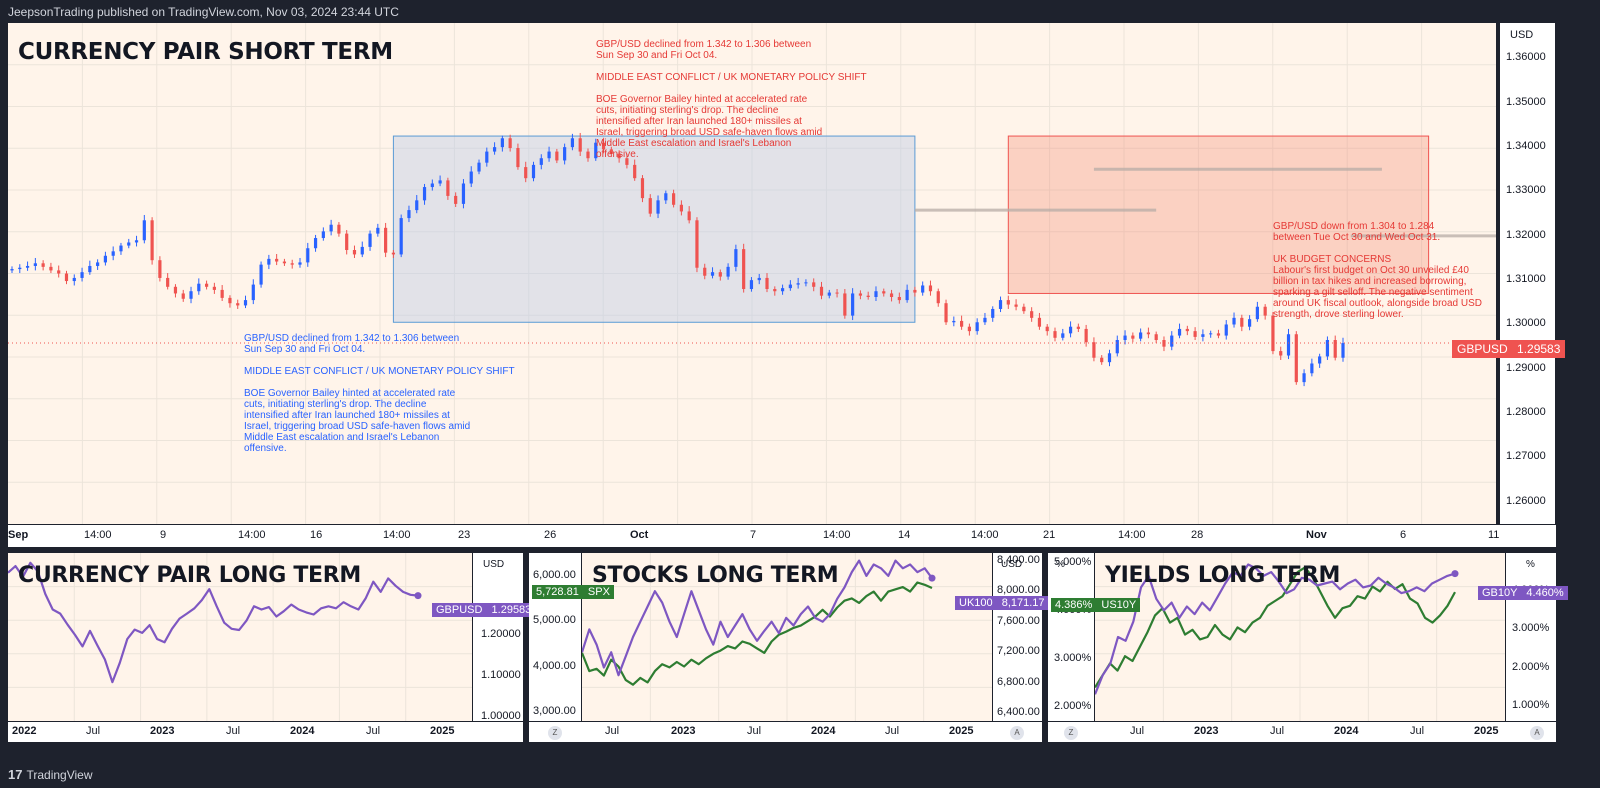 The image size is (1600, 788). What do you see at coordinates (1275, 629) in the screenshot?
I see `gb10y-series-line` at bounding box center [1275, 629].